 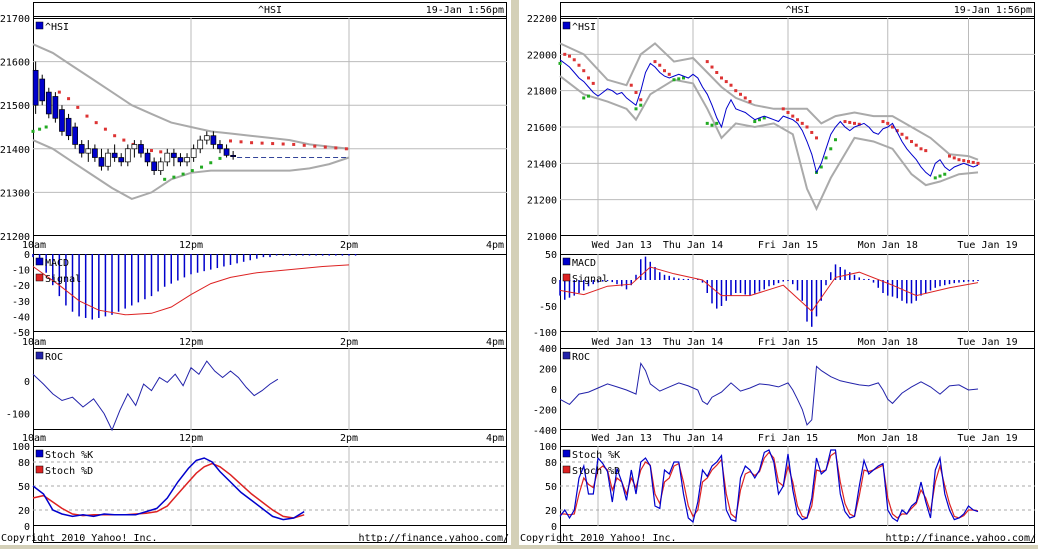 I want to click on left-macd-xtick-1: 12pm, so click(x=191, y=342).